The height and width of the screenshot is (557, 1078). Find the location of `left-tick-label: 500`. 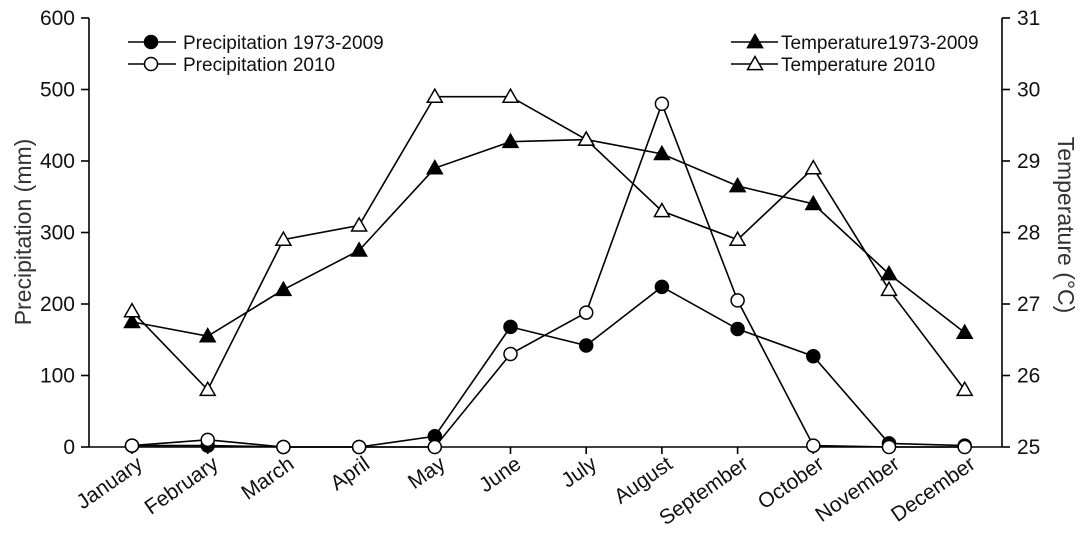

left-tick-label: 500 is located at coordinates (57, 90).